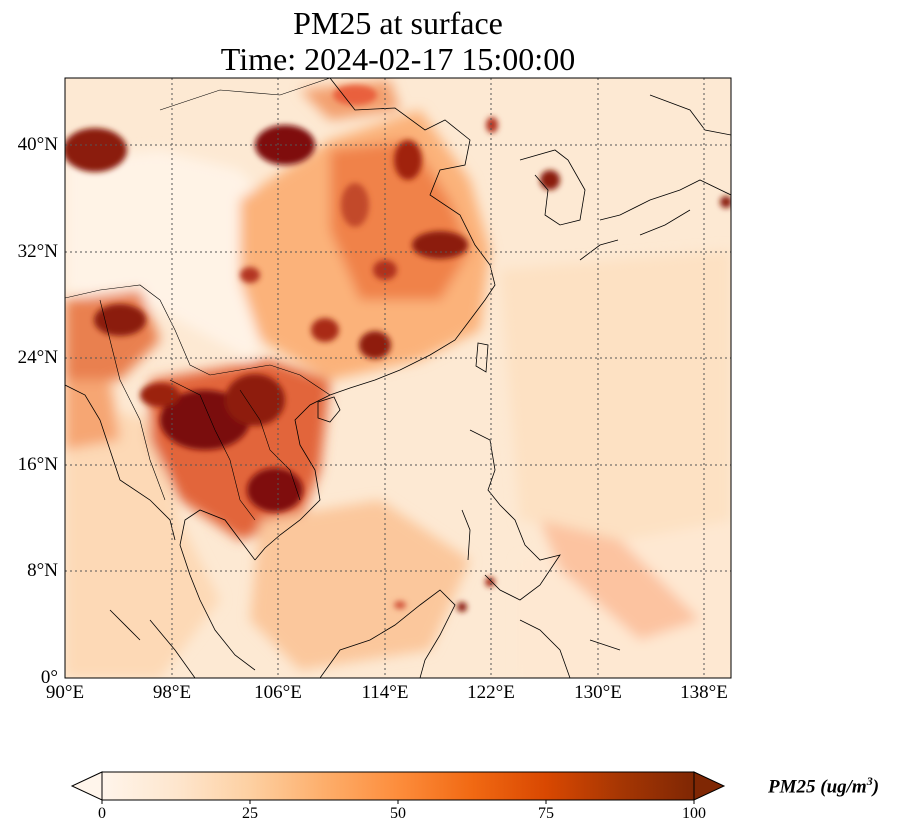 The width and height of the screenshot is (905, 836). What do you see at coordinates (172, 692) in the screenshot?
I see `lon-label: 98°E` at bounding box center [172, 692].